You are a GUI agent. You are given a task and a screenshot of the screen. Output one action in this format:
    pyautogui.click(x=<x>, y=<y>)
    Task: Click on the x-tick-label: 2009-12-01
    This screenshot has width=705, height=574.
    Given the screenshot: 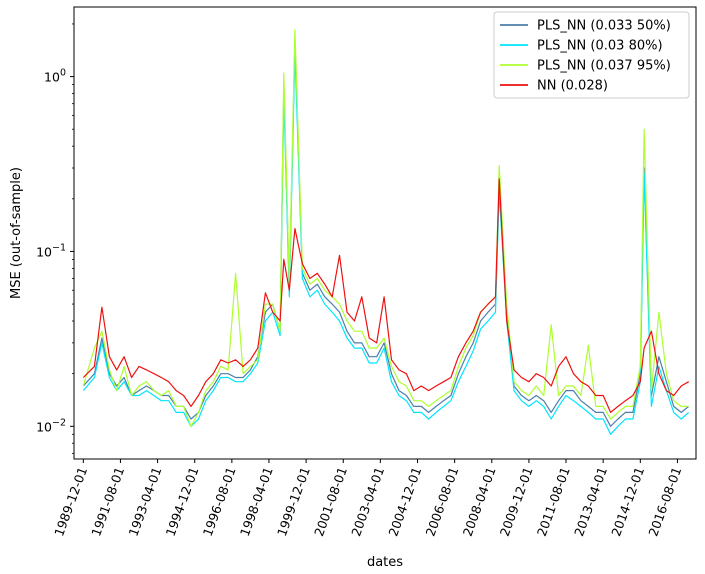 What is the action you would take?
    pyautogui.click(x=516, y=501)
    